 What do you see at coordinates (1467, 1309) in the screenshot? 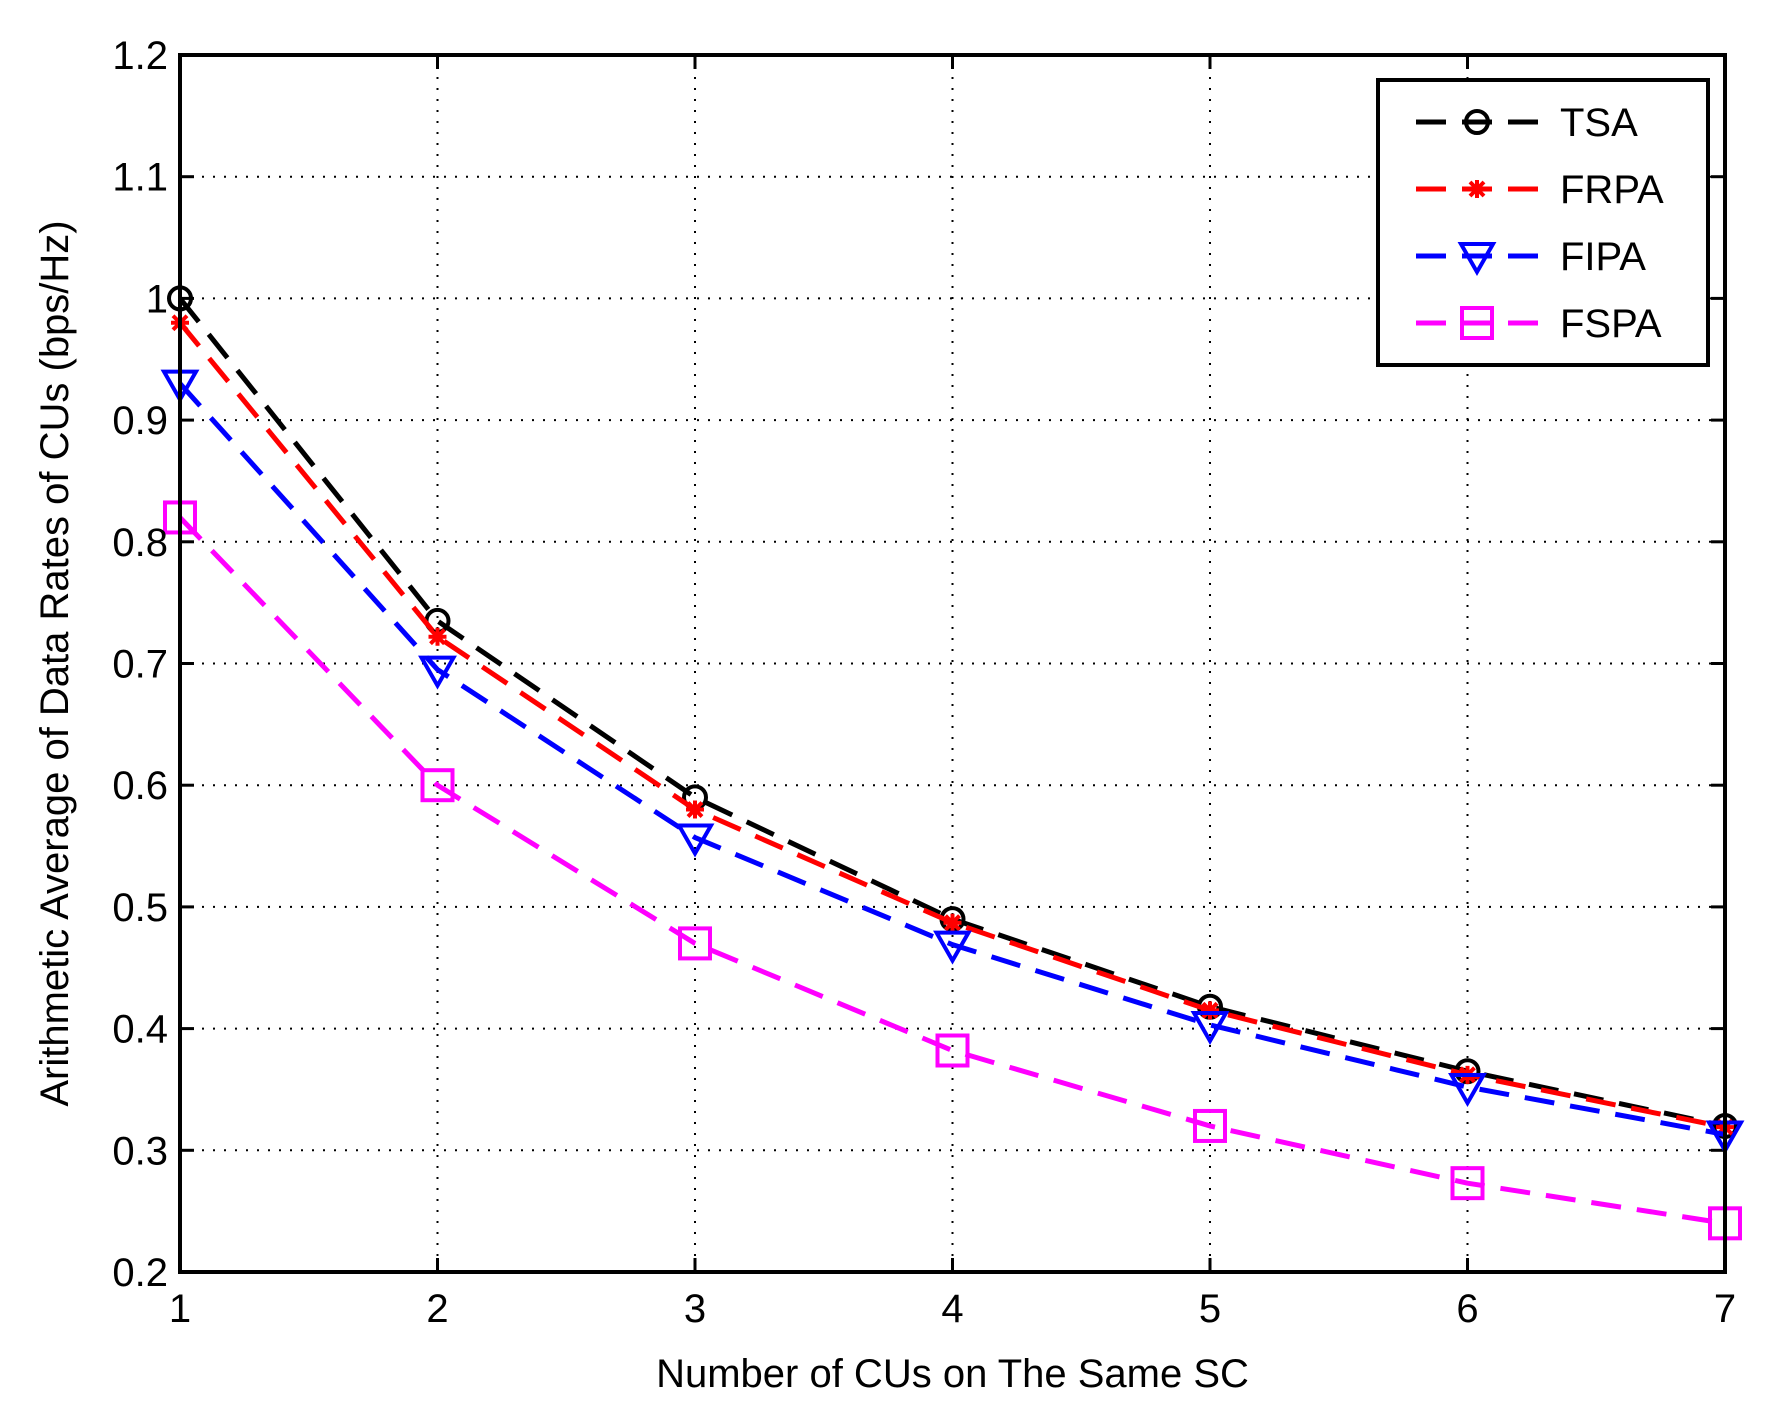
I see `x-tick-label: 6` at bounding box center [1467, 1309].